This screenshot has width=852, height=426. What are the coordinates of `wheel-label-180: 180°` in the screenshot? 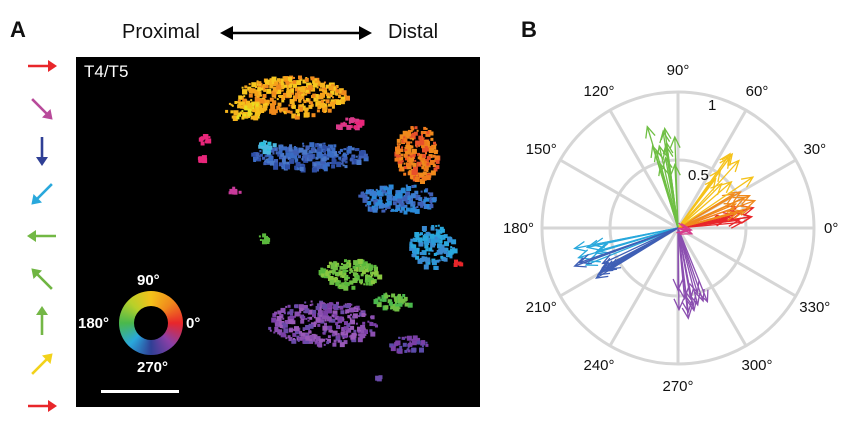 It's located at (94, 323).